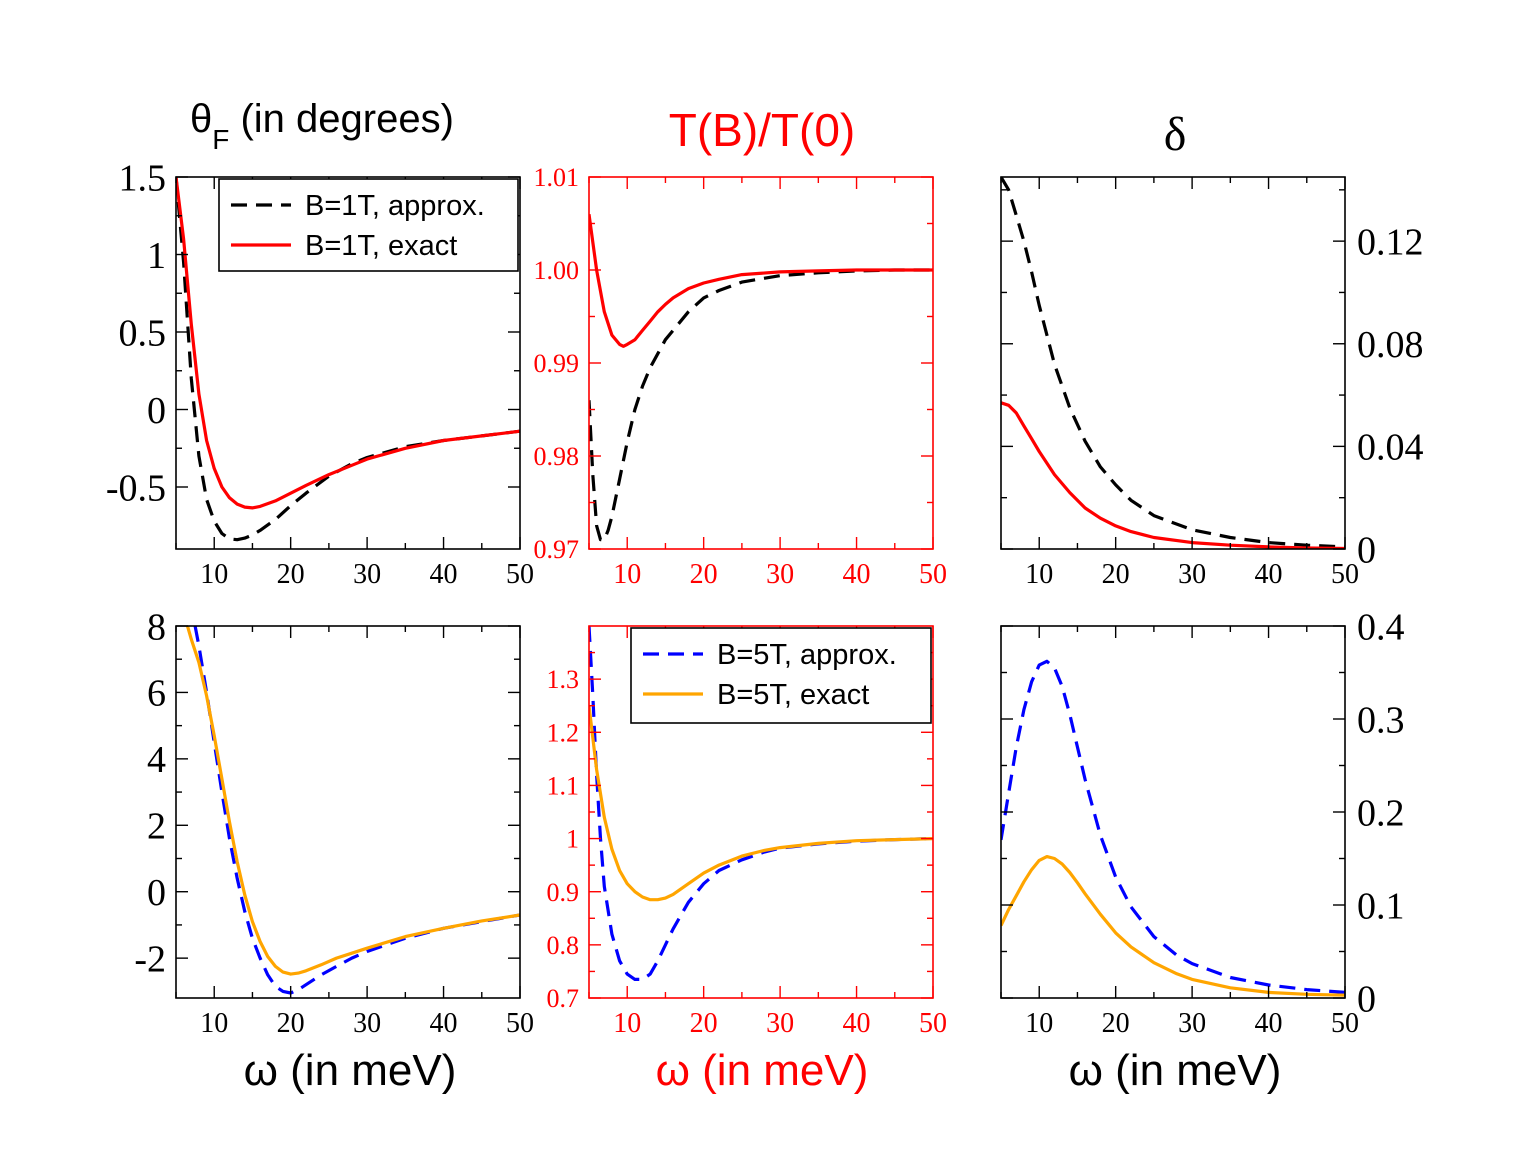 The image size is (1520, 1175). Describe the element at coordinates (1381, 813) in the screenshot. I see `y-tick-label: 0.2` at that location.